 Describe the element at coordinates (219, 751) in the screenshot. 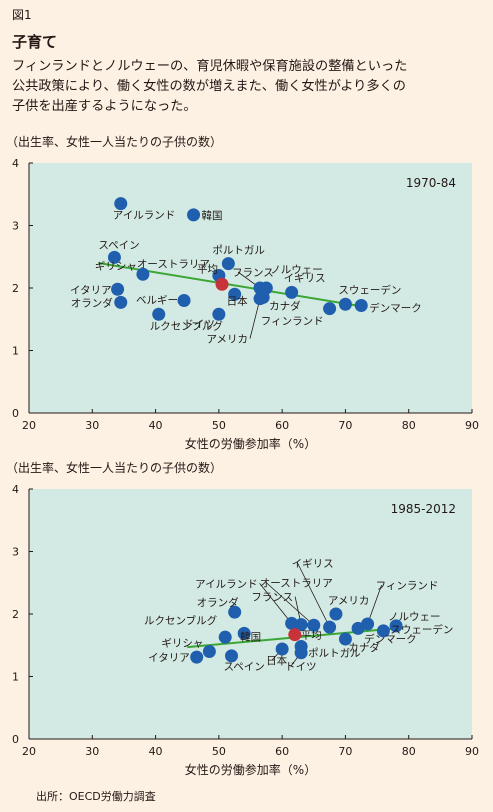

I see `x-tick-label: 50` at that location.